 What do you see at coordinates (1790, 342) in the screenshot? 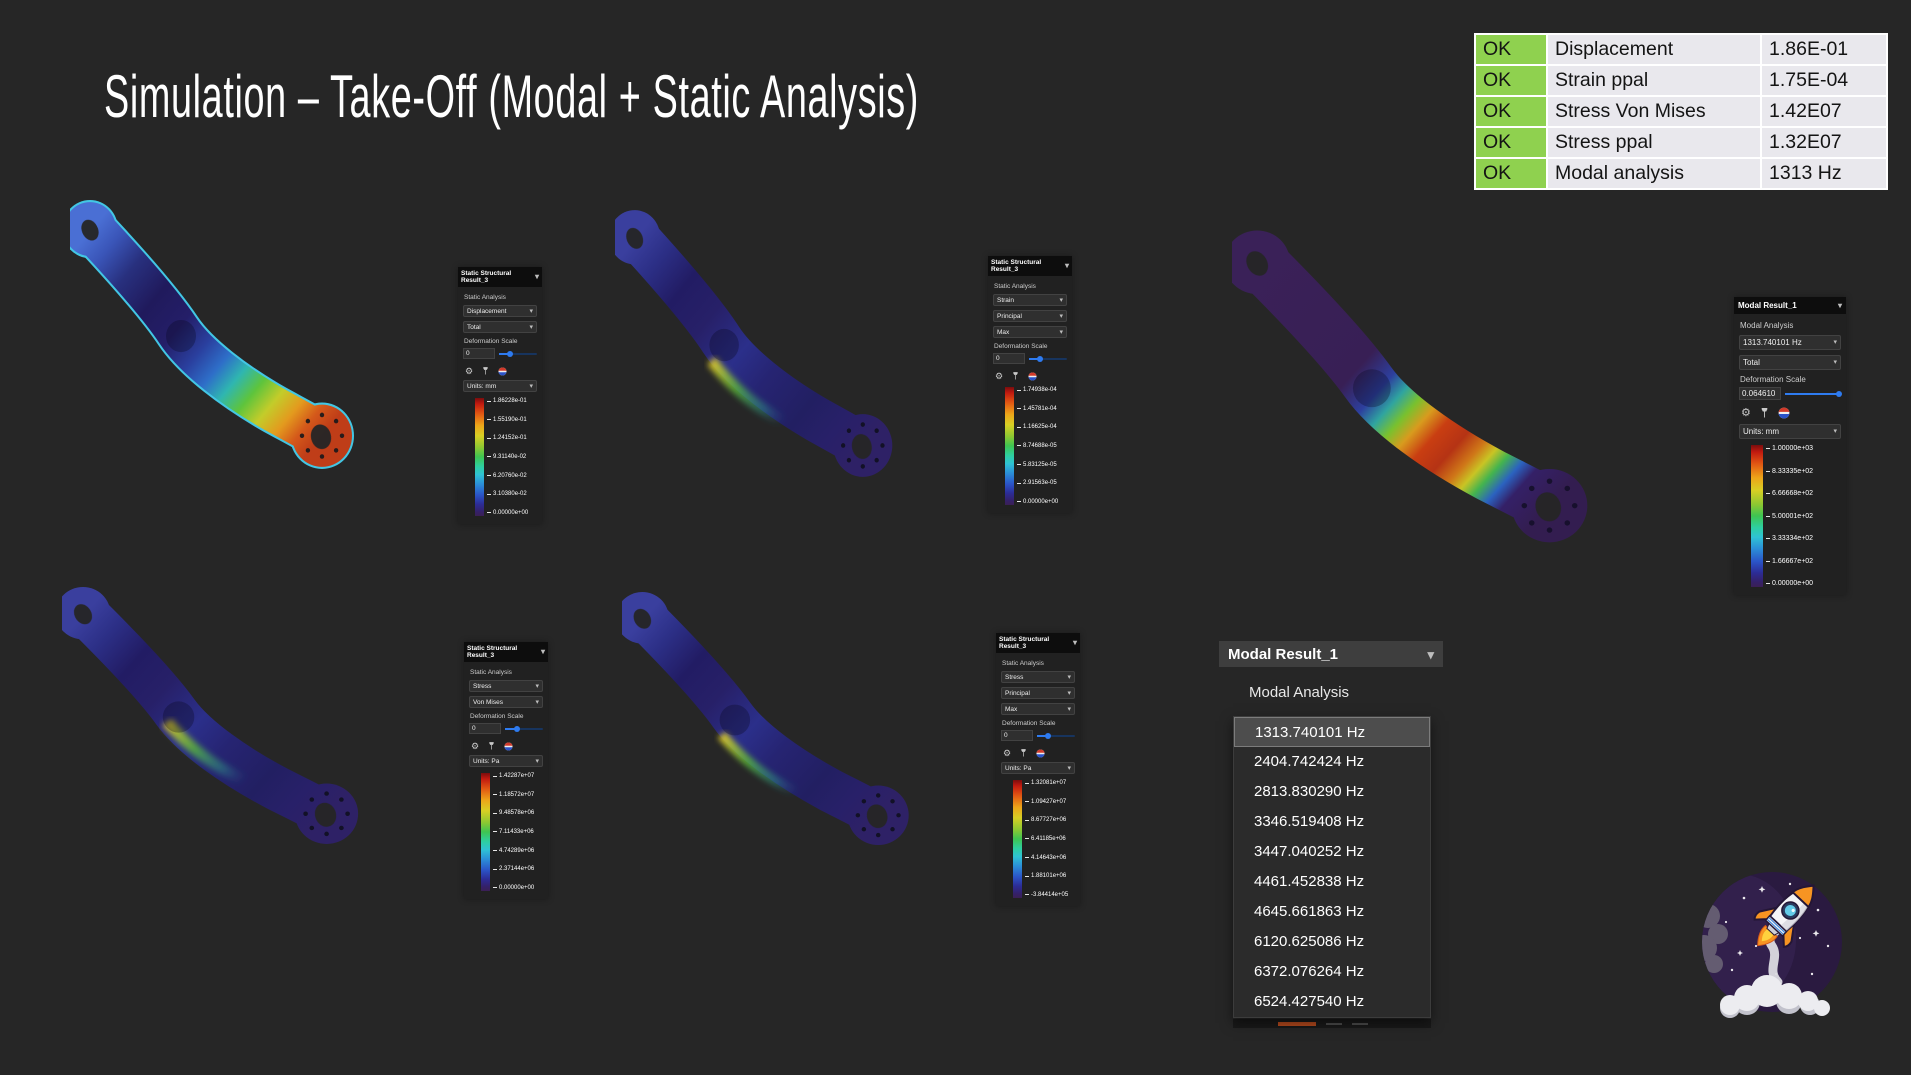
I see `frequency-dropdown: 1313.740101 Hz ▾` at bounding box center [1790, 342].